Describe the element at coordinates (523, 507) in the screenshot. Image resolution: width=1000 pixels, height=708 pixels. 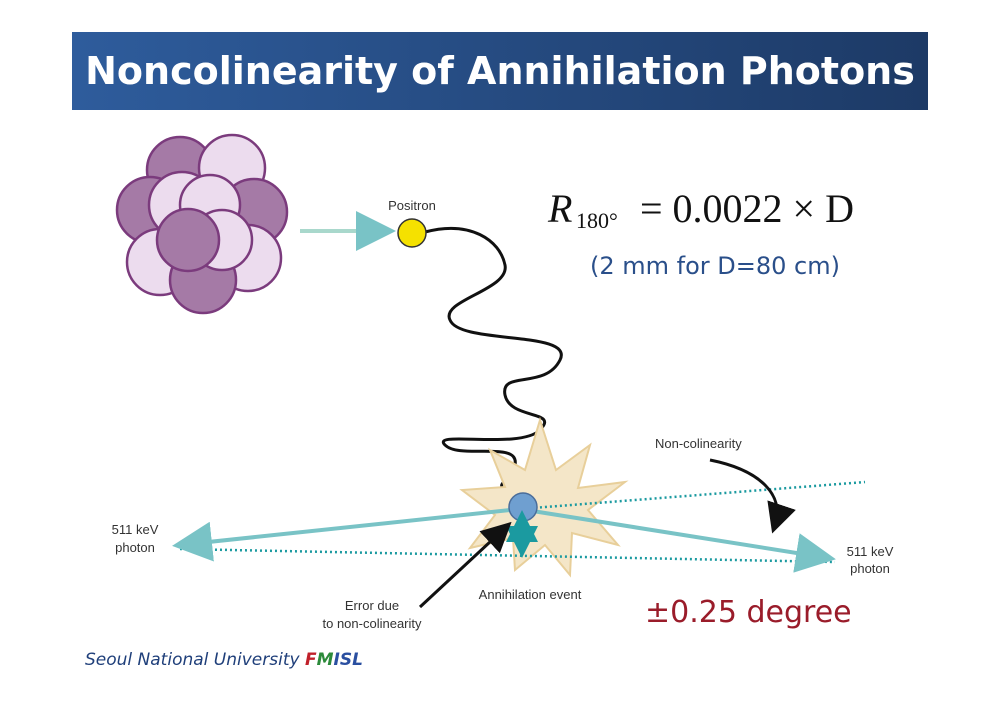
I see `annihilation-point` at that location.